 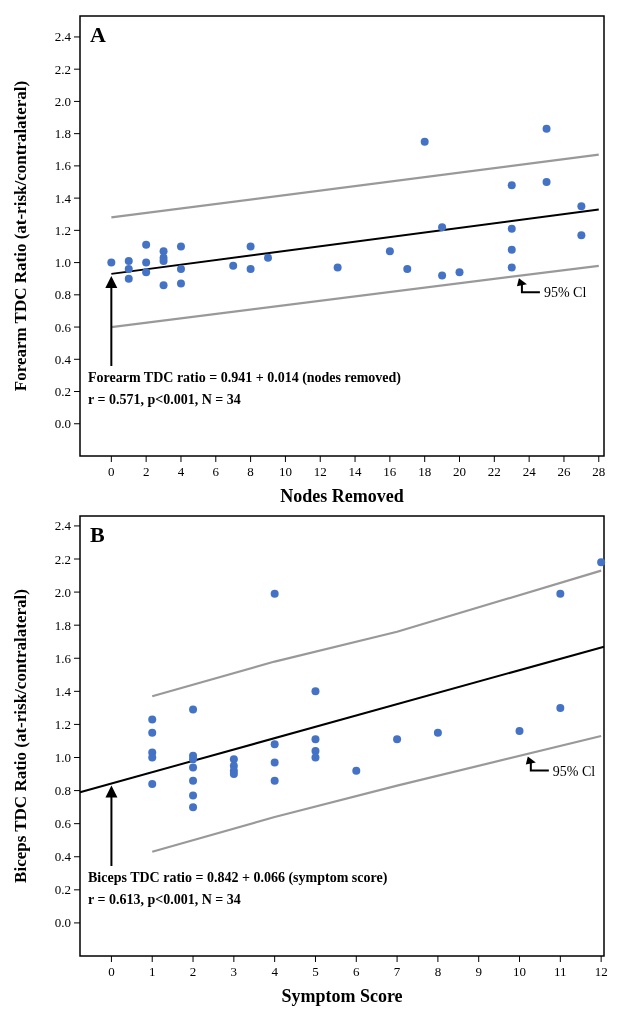 I want to click on x-tick-label: 20, so click(x=460, y=471).